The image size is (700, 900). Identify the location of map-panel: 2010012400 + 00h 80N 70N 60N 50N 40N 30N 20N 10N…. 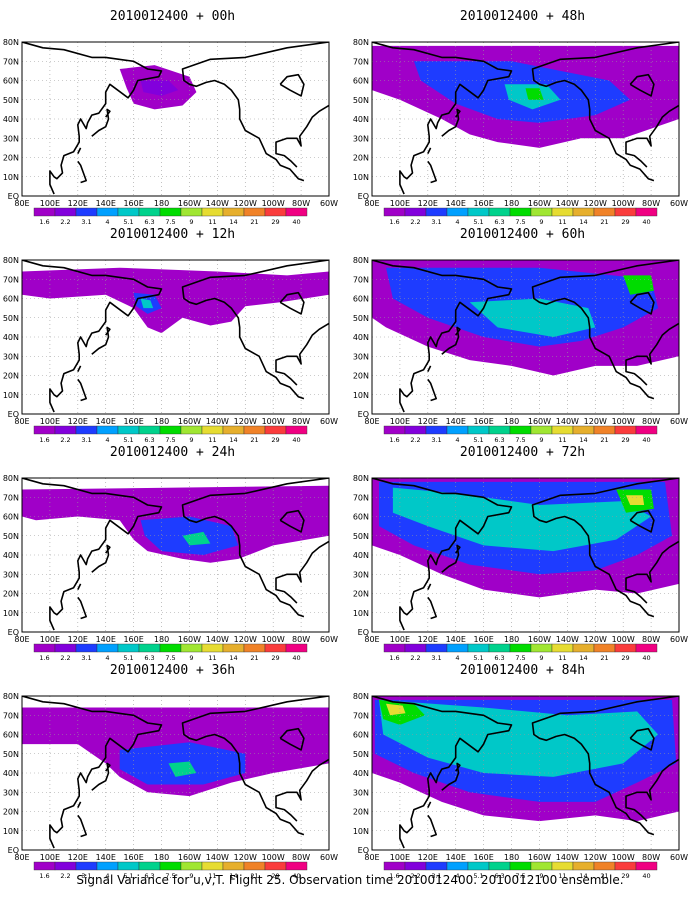
(172, 118).